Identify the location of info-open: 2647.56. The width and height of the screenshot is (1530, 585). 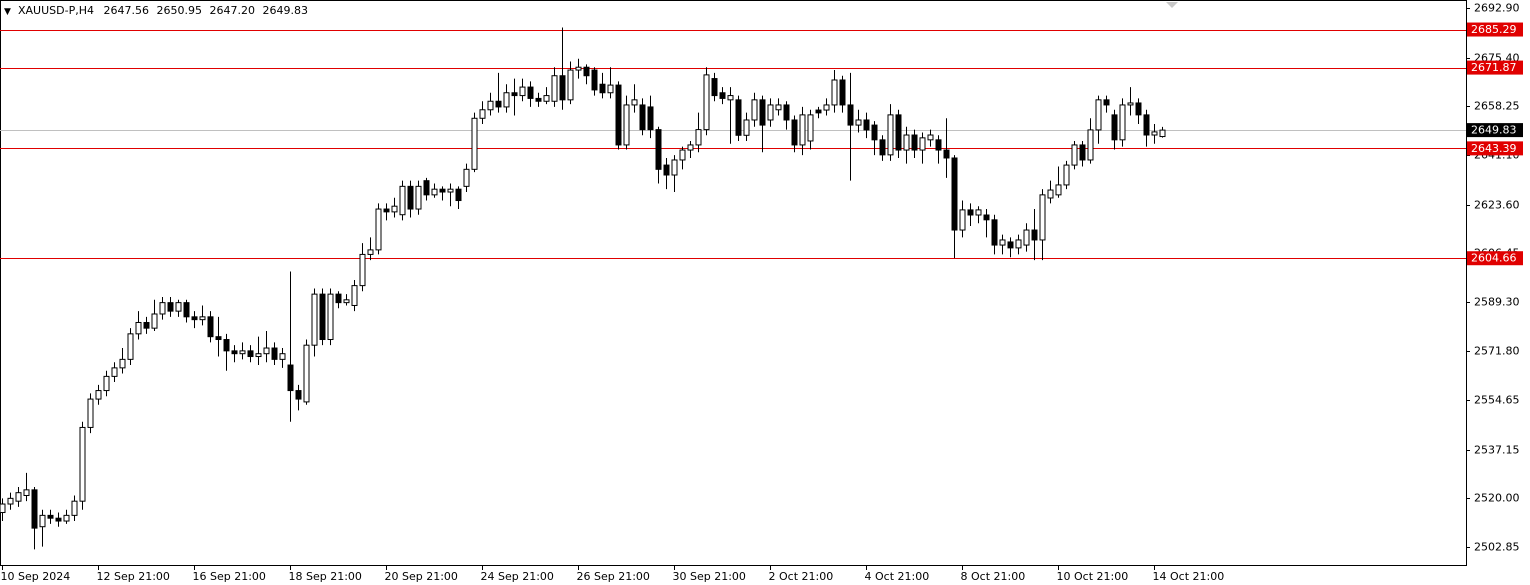
(127, 10).